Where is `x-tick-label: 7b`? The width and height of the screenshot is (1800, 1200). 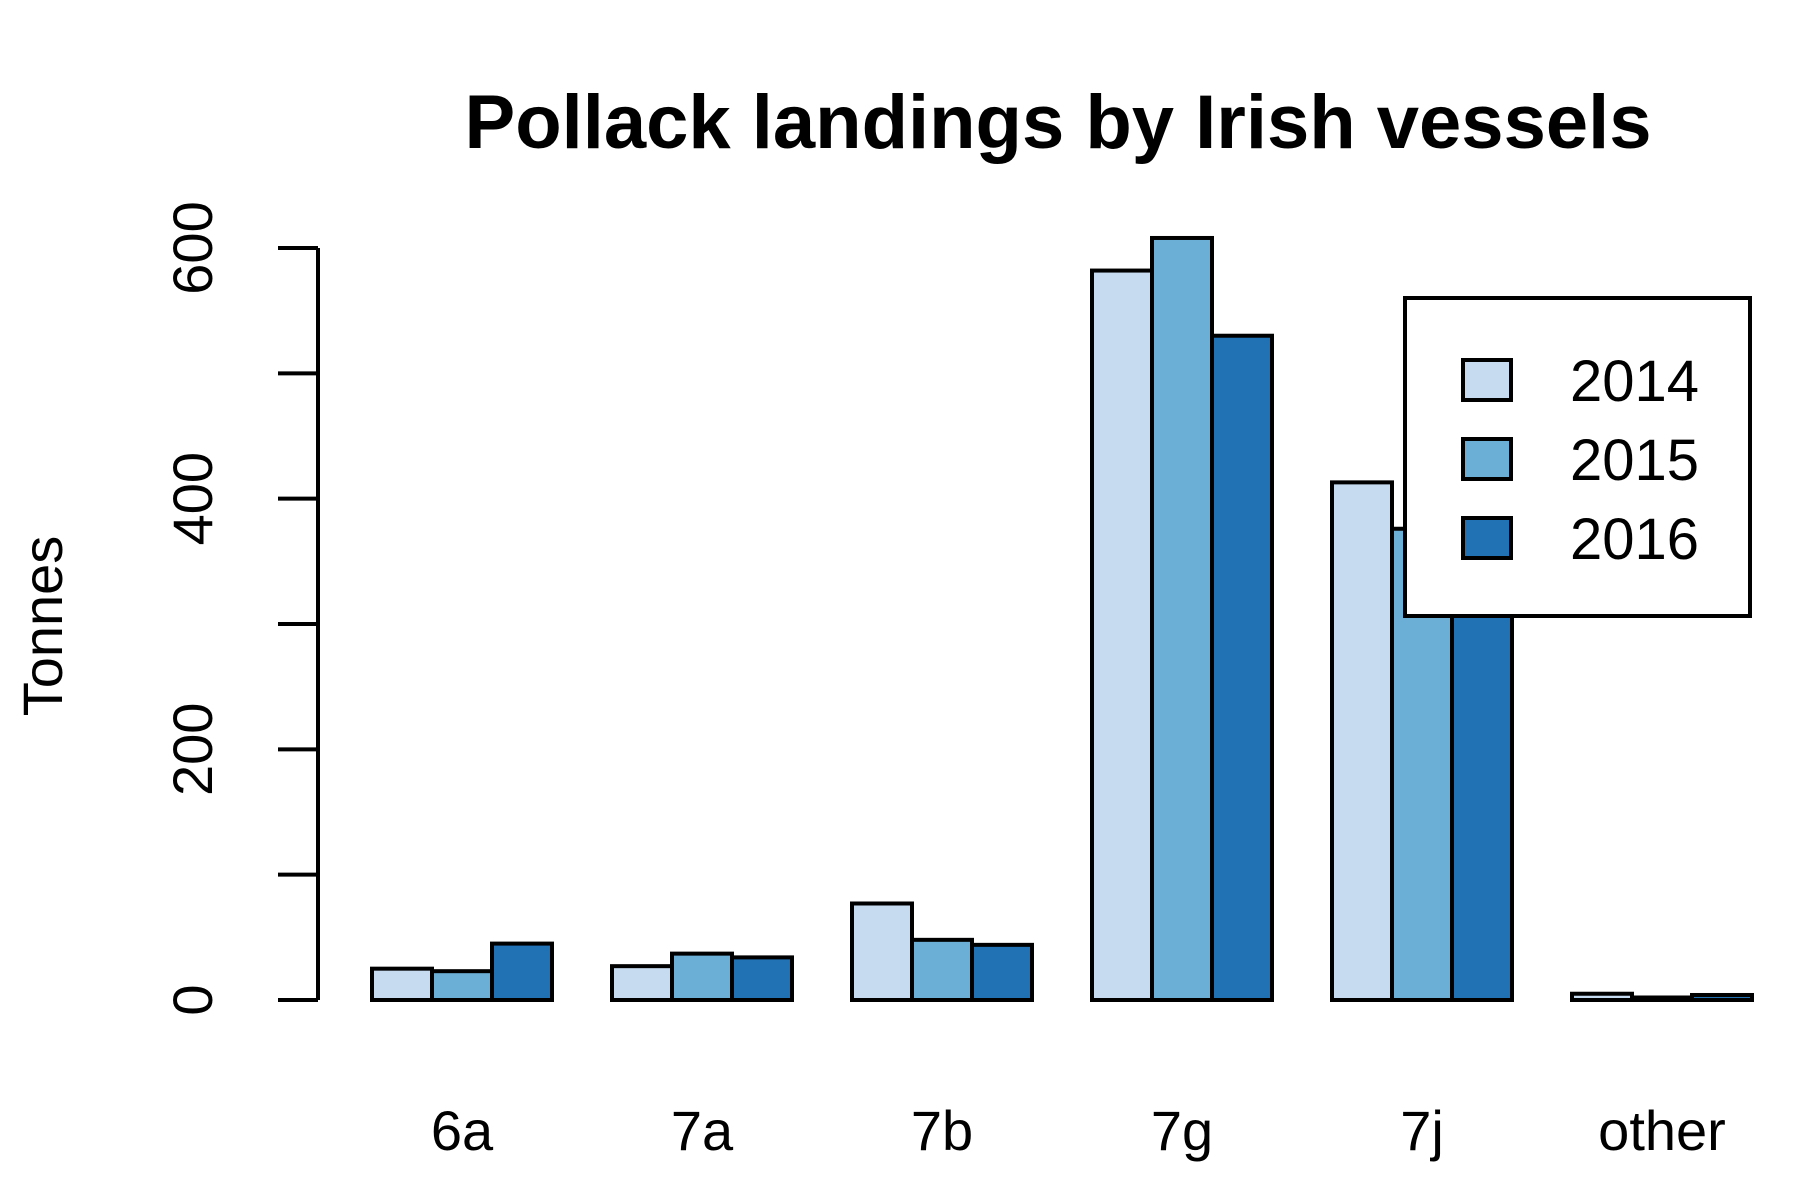
x-tick-label: 7b is located at coordinates (942, 1130).